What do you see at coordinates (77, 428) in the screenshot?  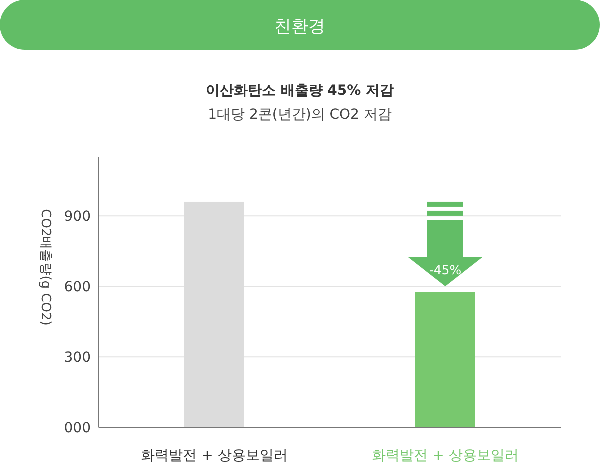 I see `y-tick-label: 000` at bounding box center [77, 428].